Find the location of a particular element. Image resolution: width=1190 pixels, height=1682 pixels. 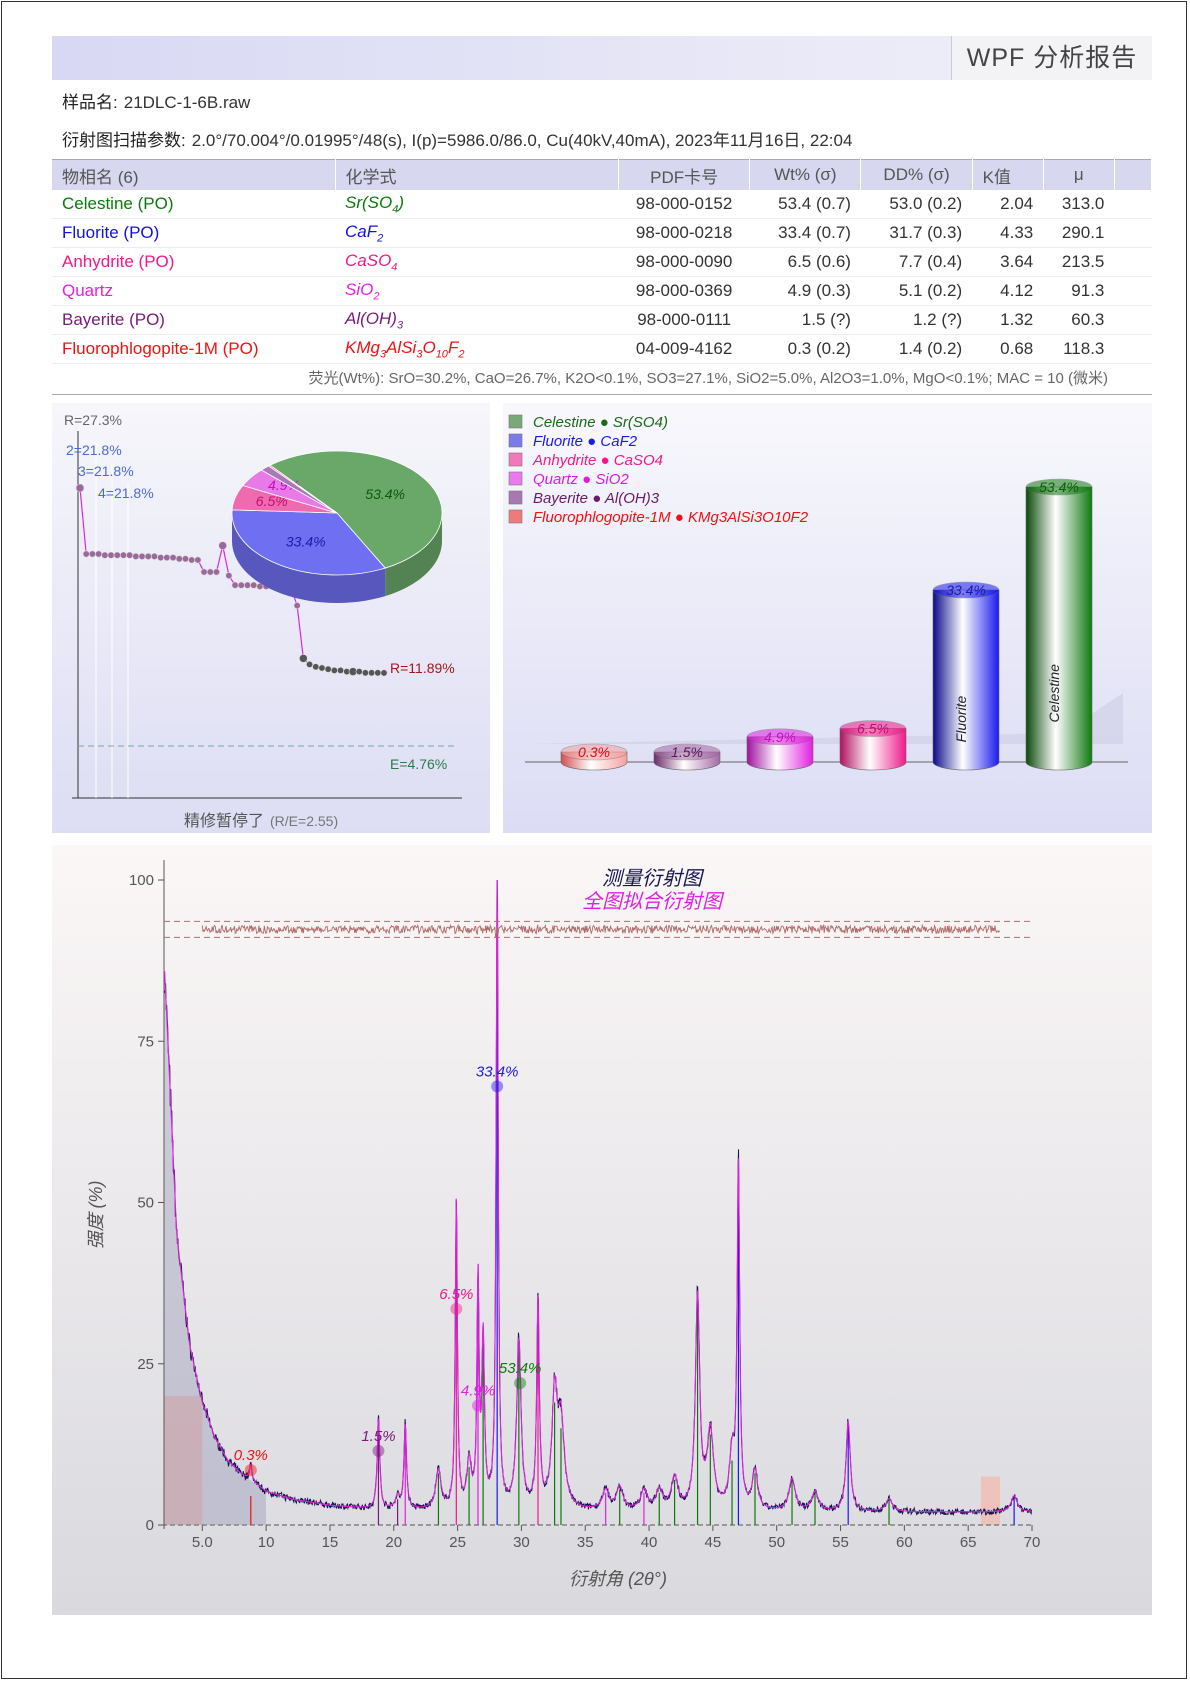

x-tick-label: 70 is located at coordinates (1032, 1542).